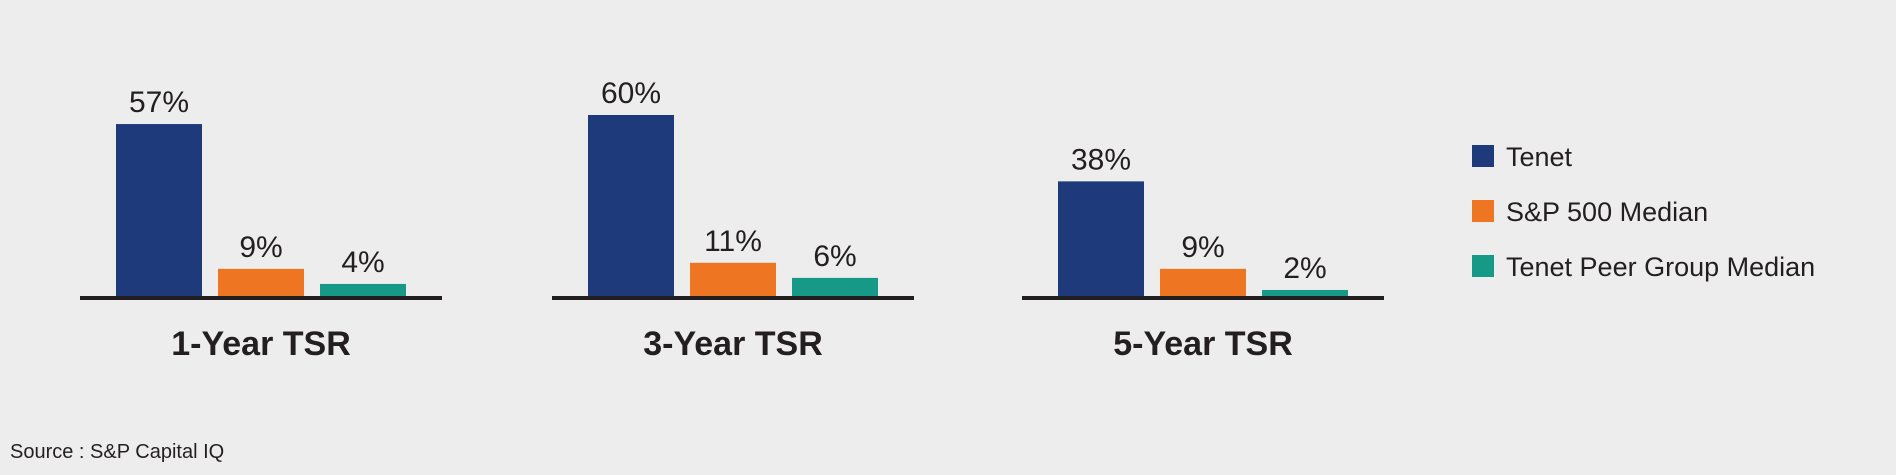  I want to click on legend-label-tenet: Tenet, so click(1539, 157).